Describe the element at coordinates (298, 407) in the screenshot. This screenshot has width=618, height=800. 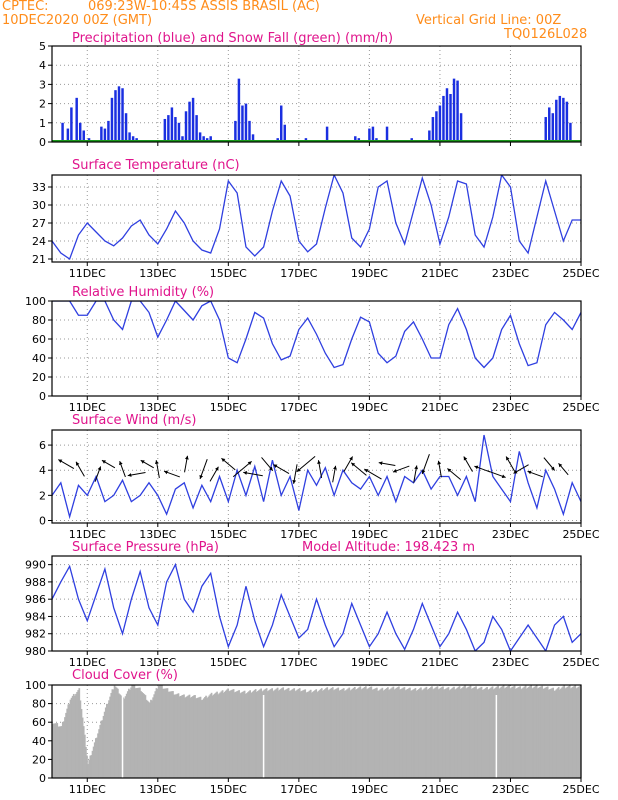
I see `x-tick-label: 17DEC` at that location.